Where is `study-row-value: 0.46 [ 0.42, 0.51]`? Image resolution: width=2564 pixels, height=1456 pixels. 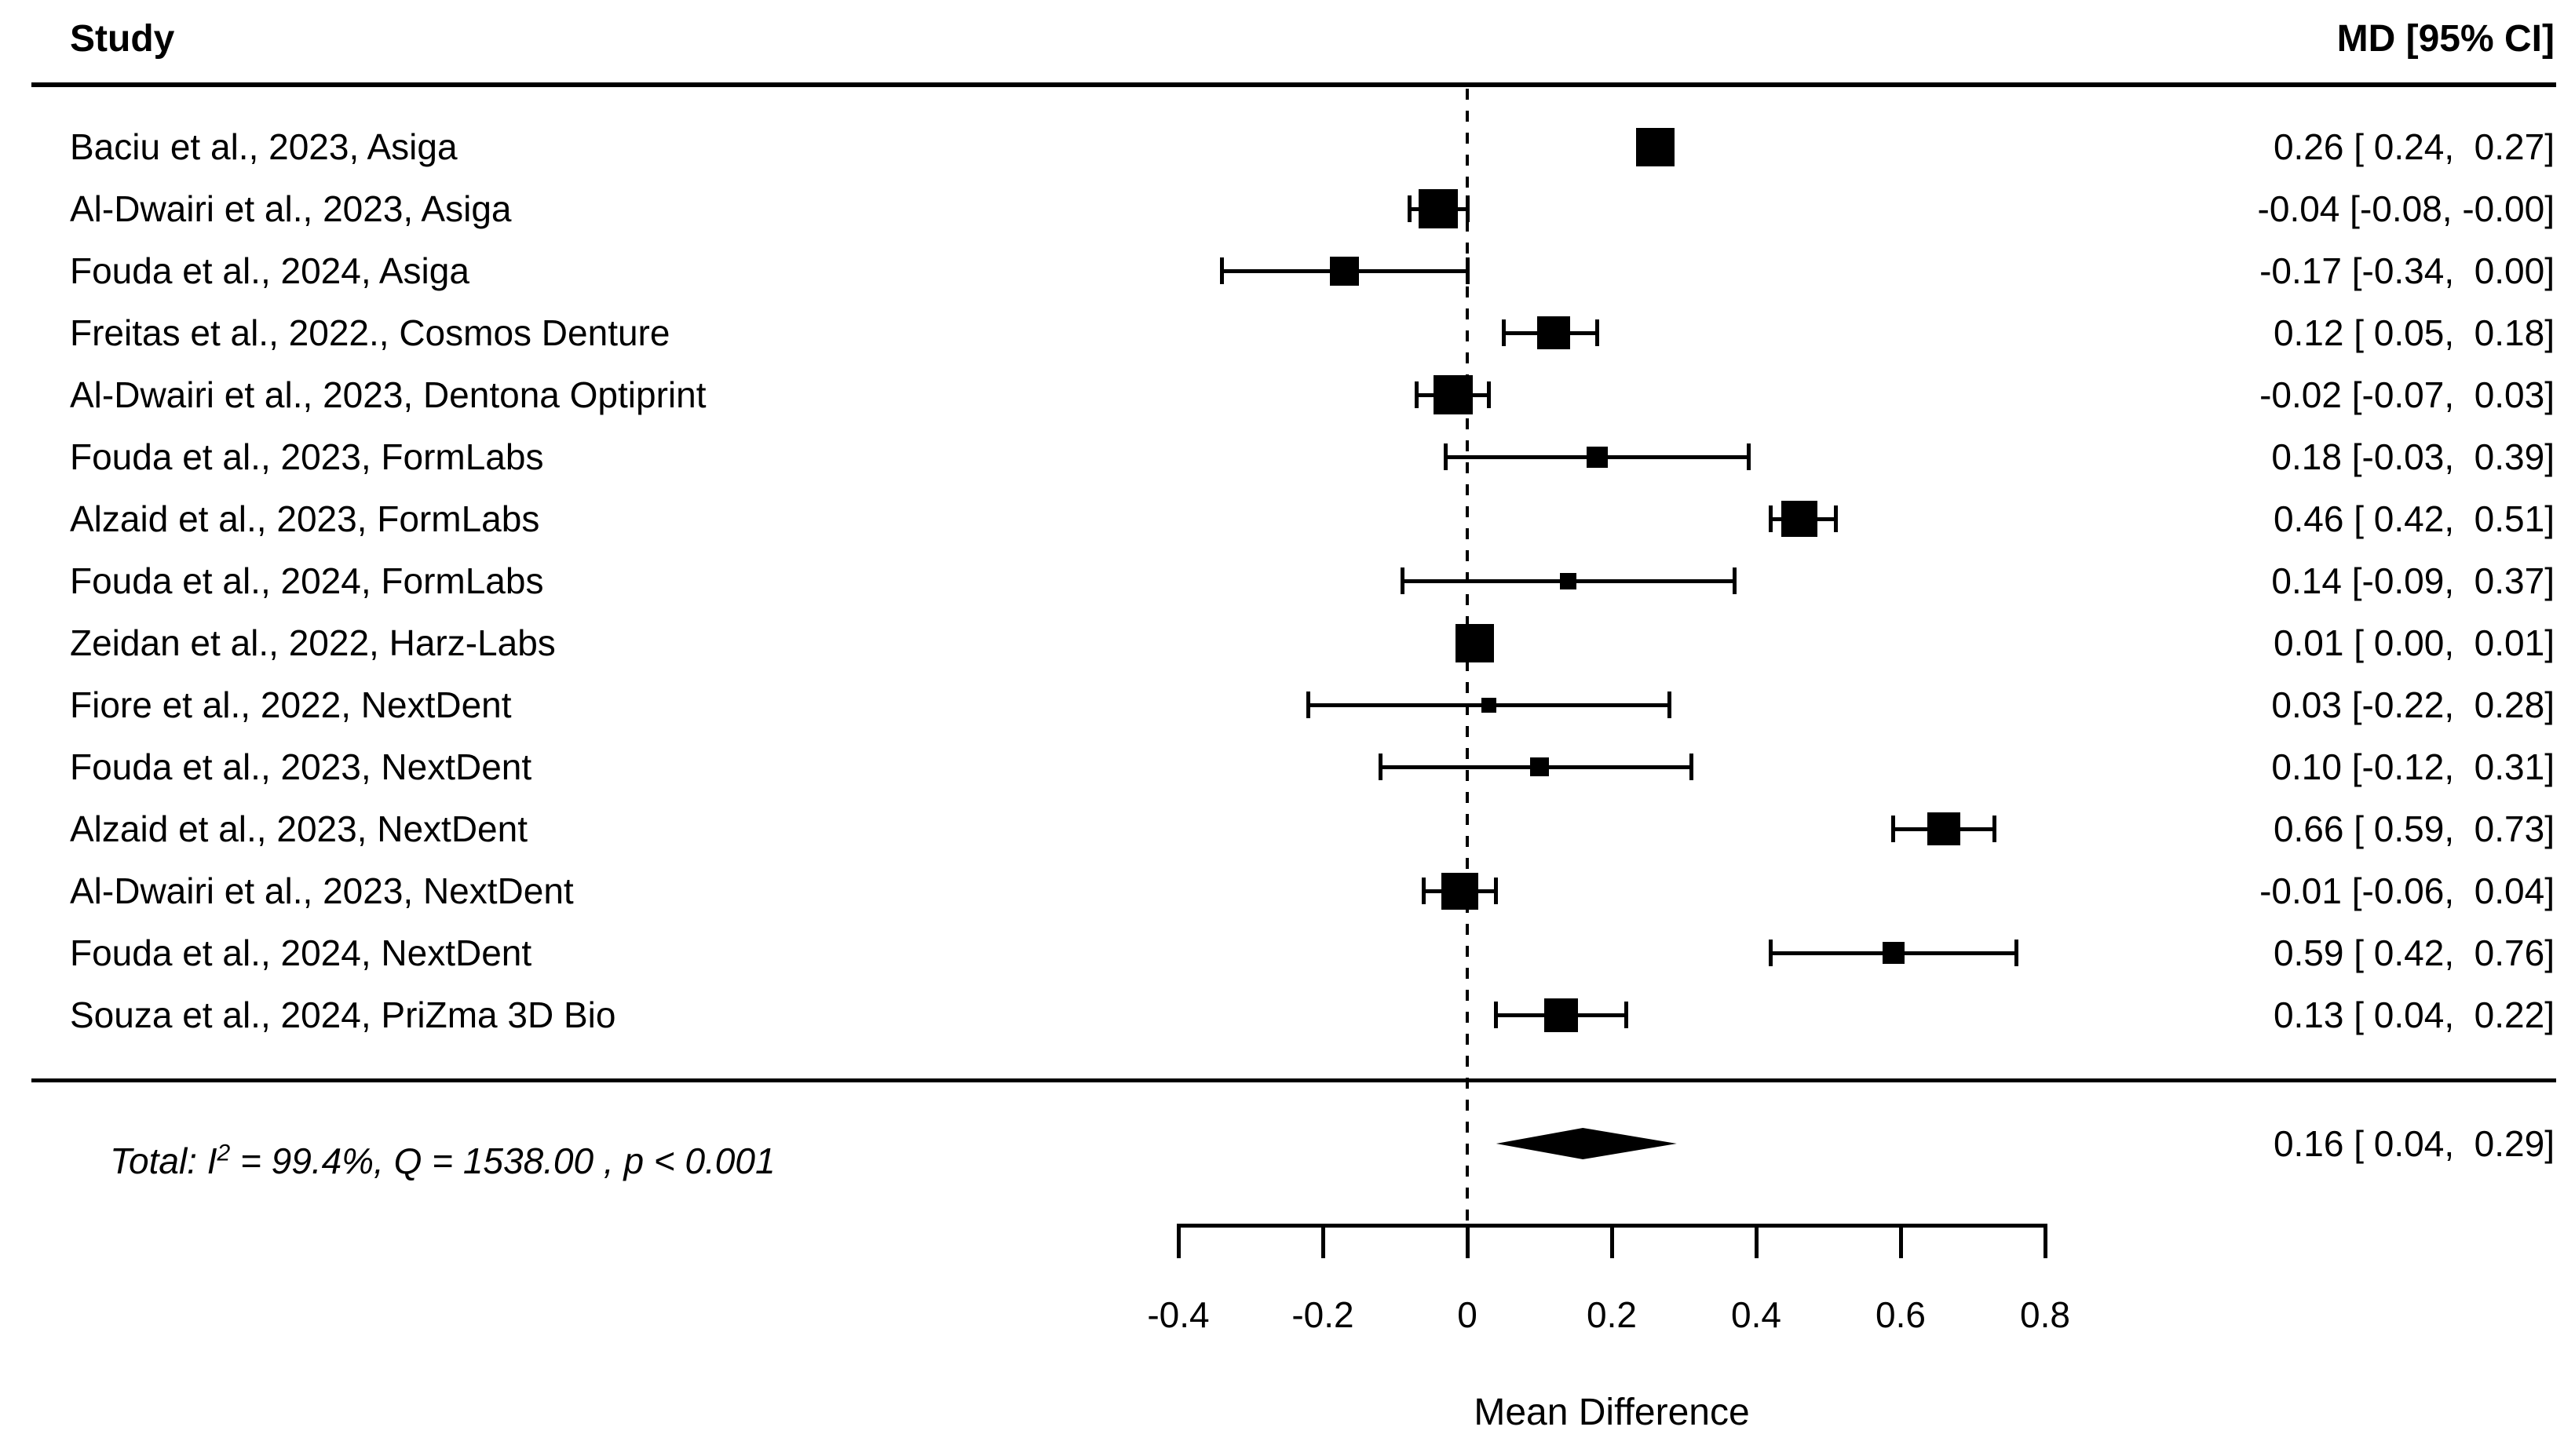 study-row-value: 0.46 [ 0.42, 0.51] is located at coordinates (2414, 518).